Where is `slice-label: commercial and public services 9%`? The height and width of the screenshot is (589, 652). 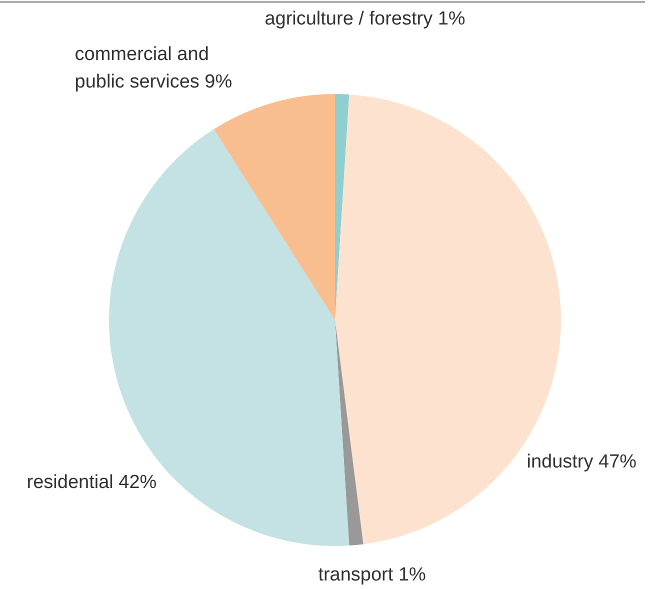
slice-label: commercial and public services 9% is located at coordinates (153, 68).